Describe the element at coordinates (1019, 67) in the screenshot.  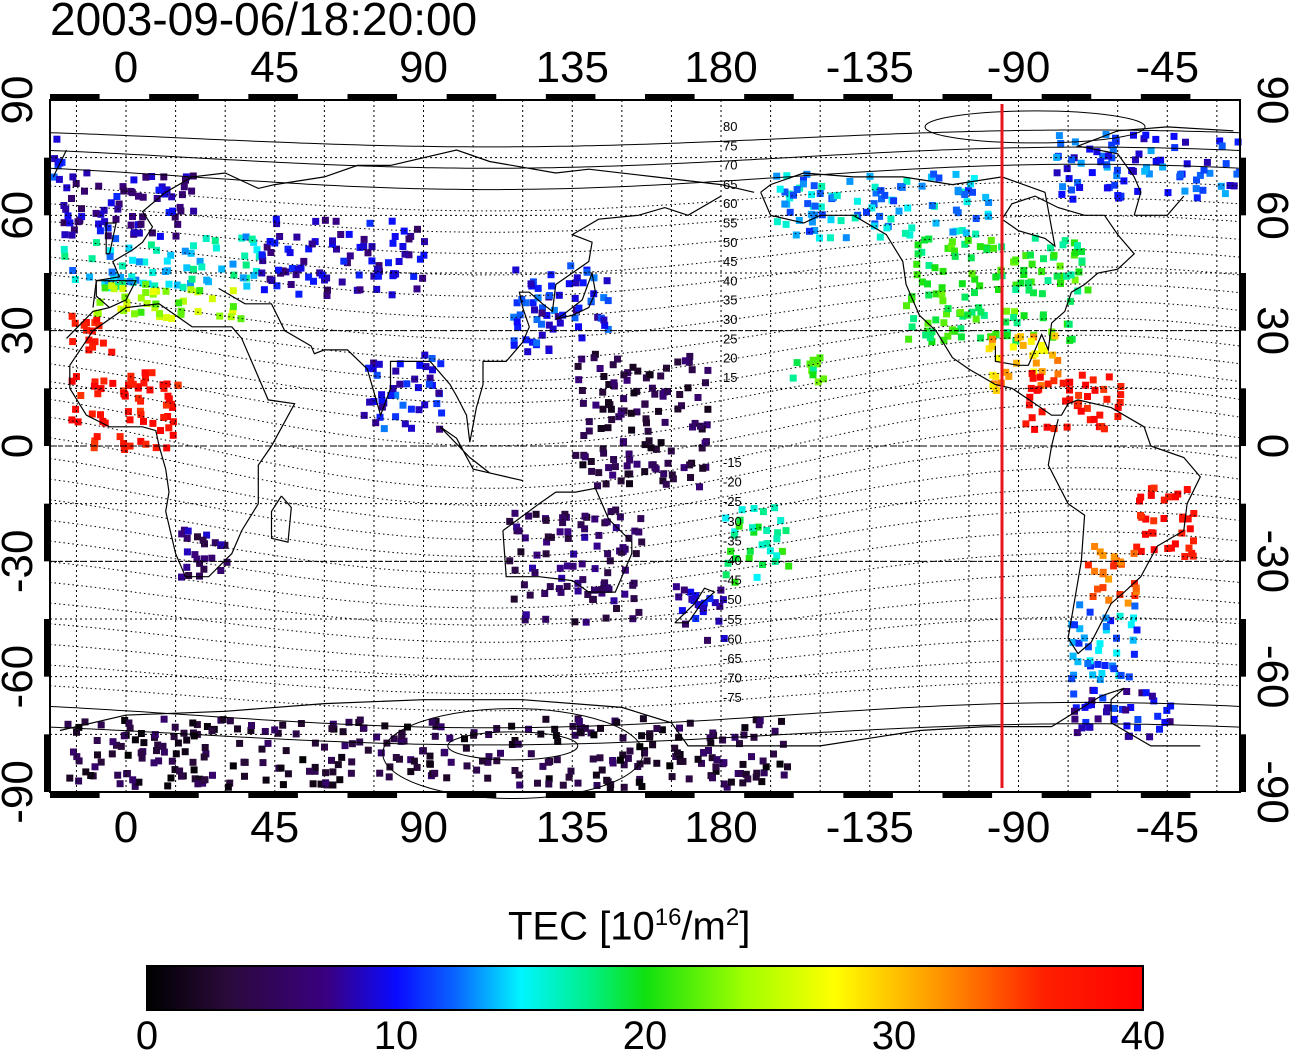
I see `top-lon-tick: -90` at that location.